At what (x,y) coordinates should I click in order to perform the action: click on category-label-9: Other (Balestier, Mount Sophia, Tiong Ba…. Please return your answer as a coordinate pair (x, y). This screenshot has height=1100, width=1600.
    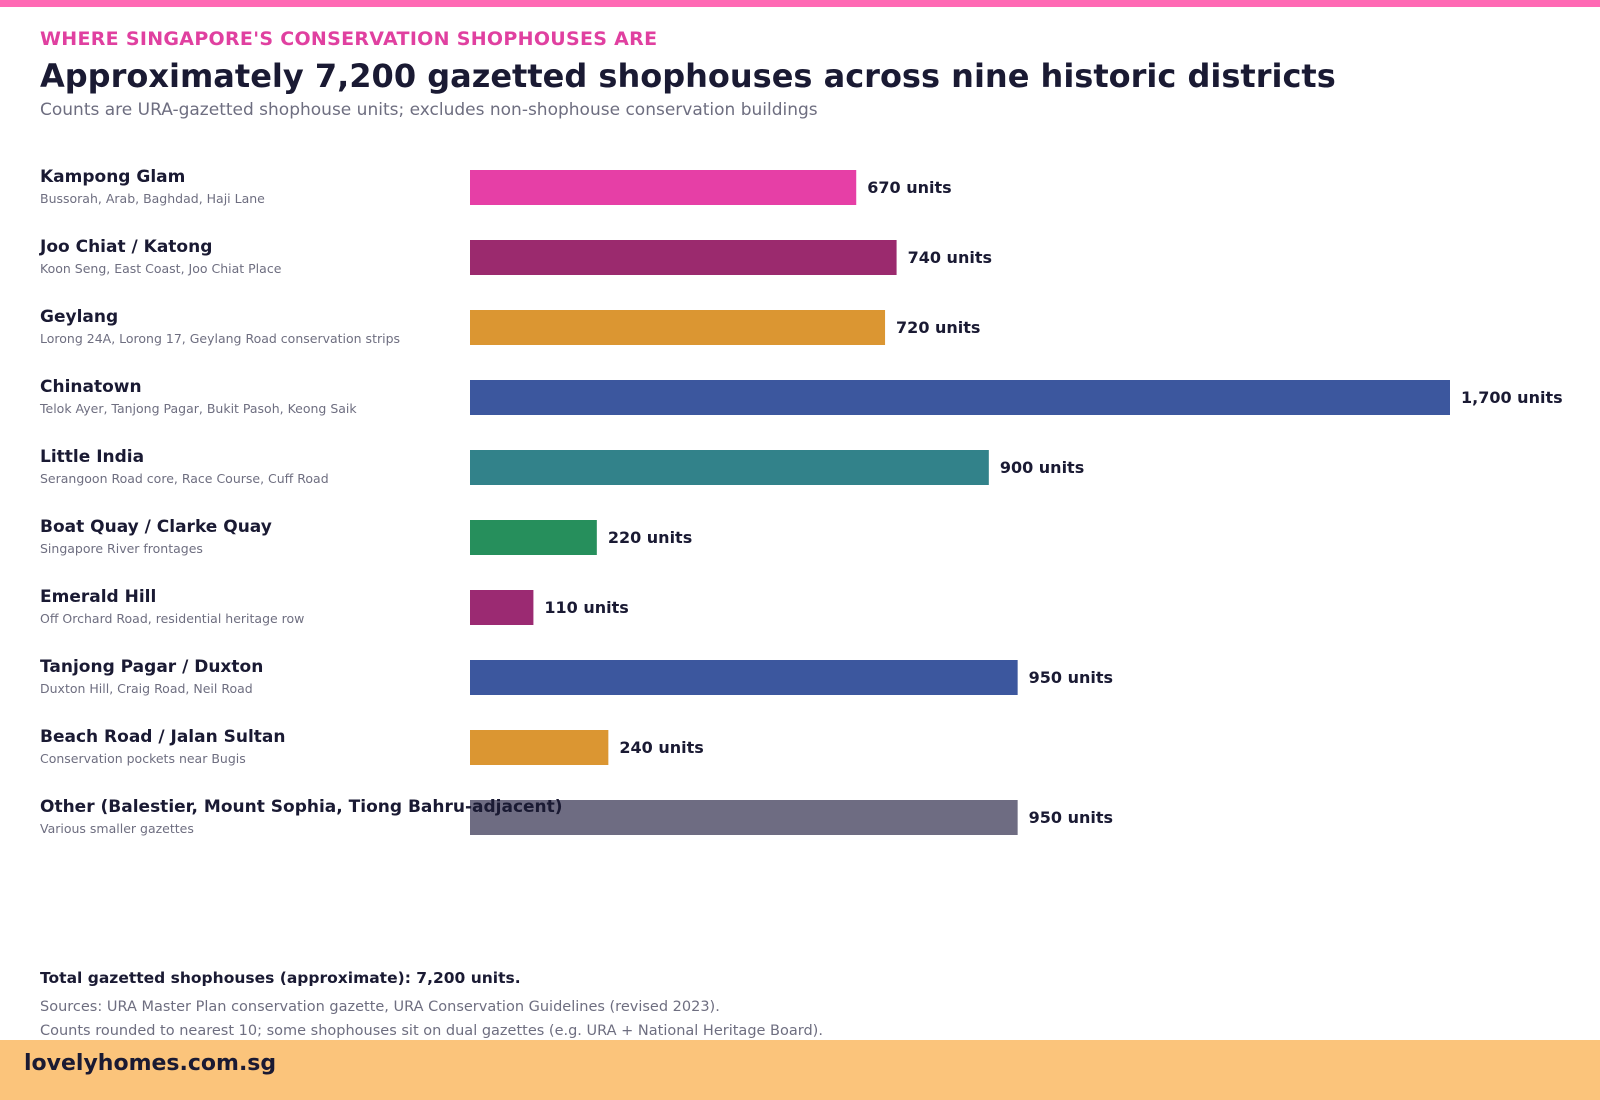
    Looking at the image, I should click on (301, 807).